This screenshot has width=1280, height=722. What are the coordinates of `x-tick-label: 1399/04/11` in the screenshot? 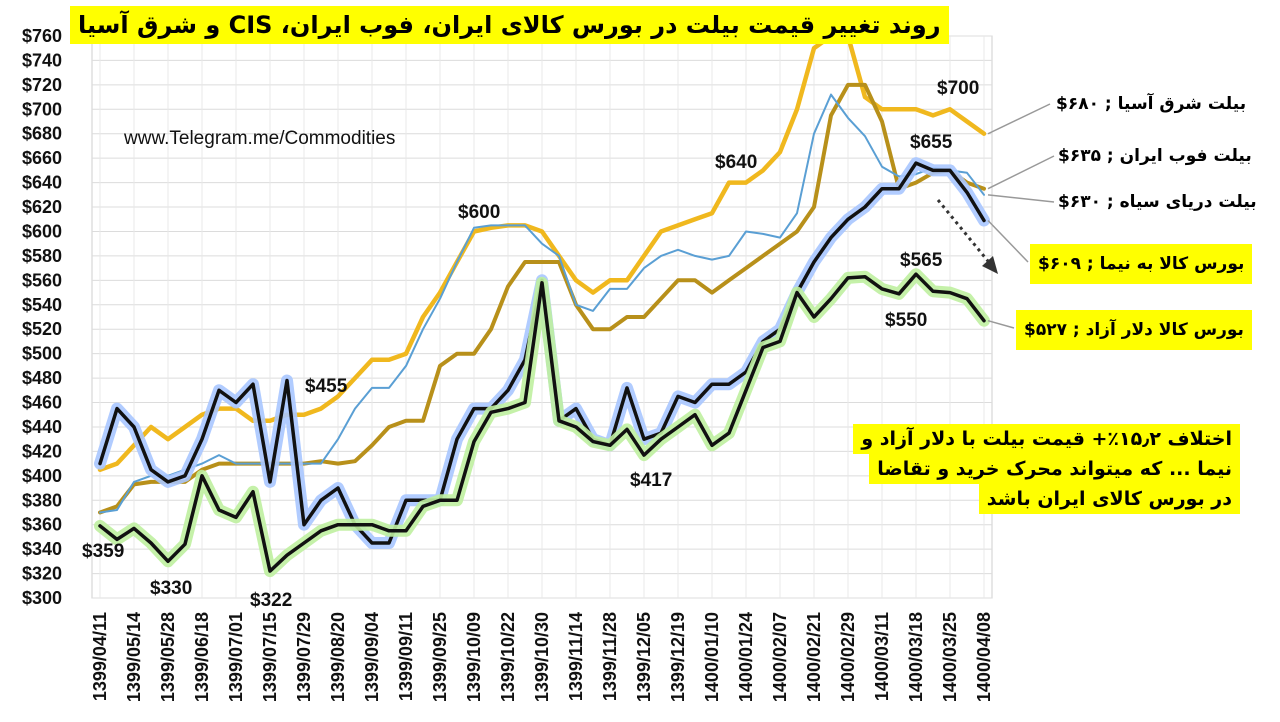 It's located at (100, 656).